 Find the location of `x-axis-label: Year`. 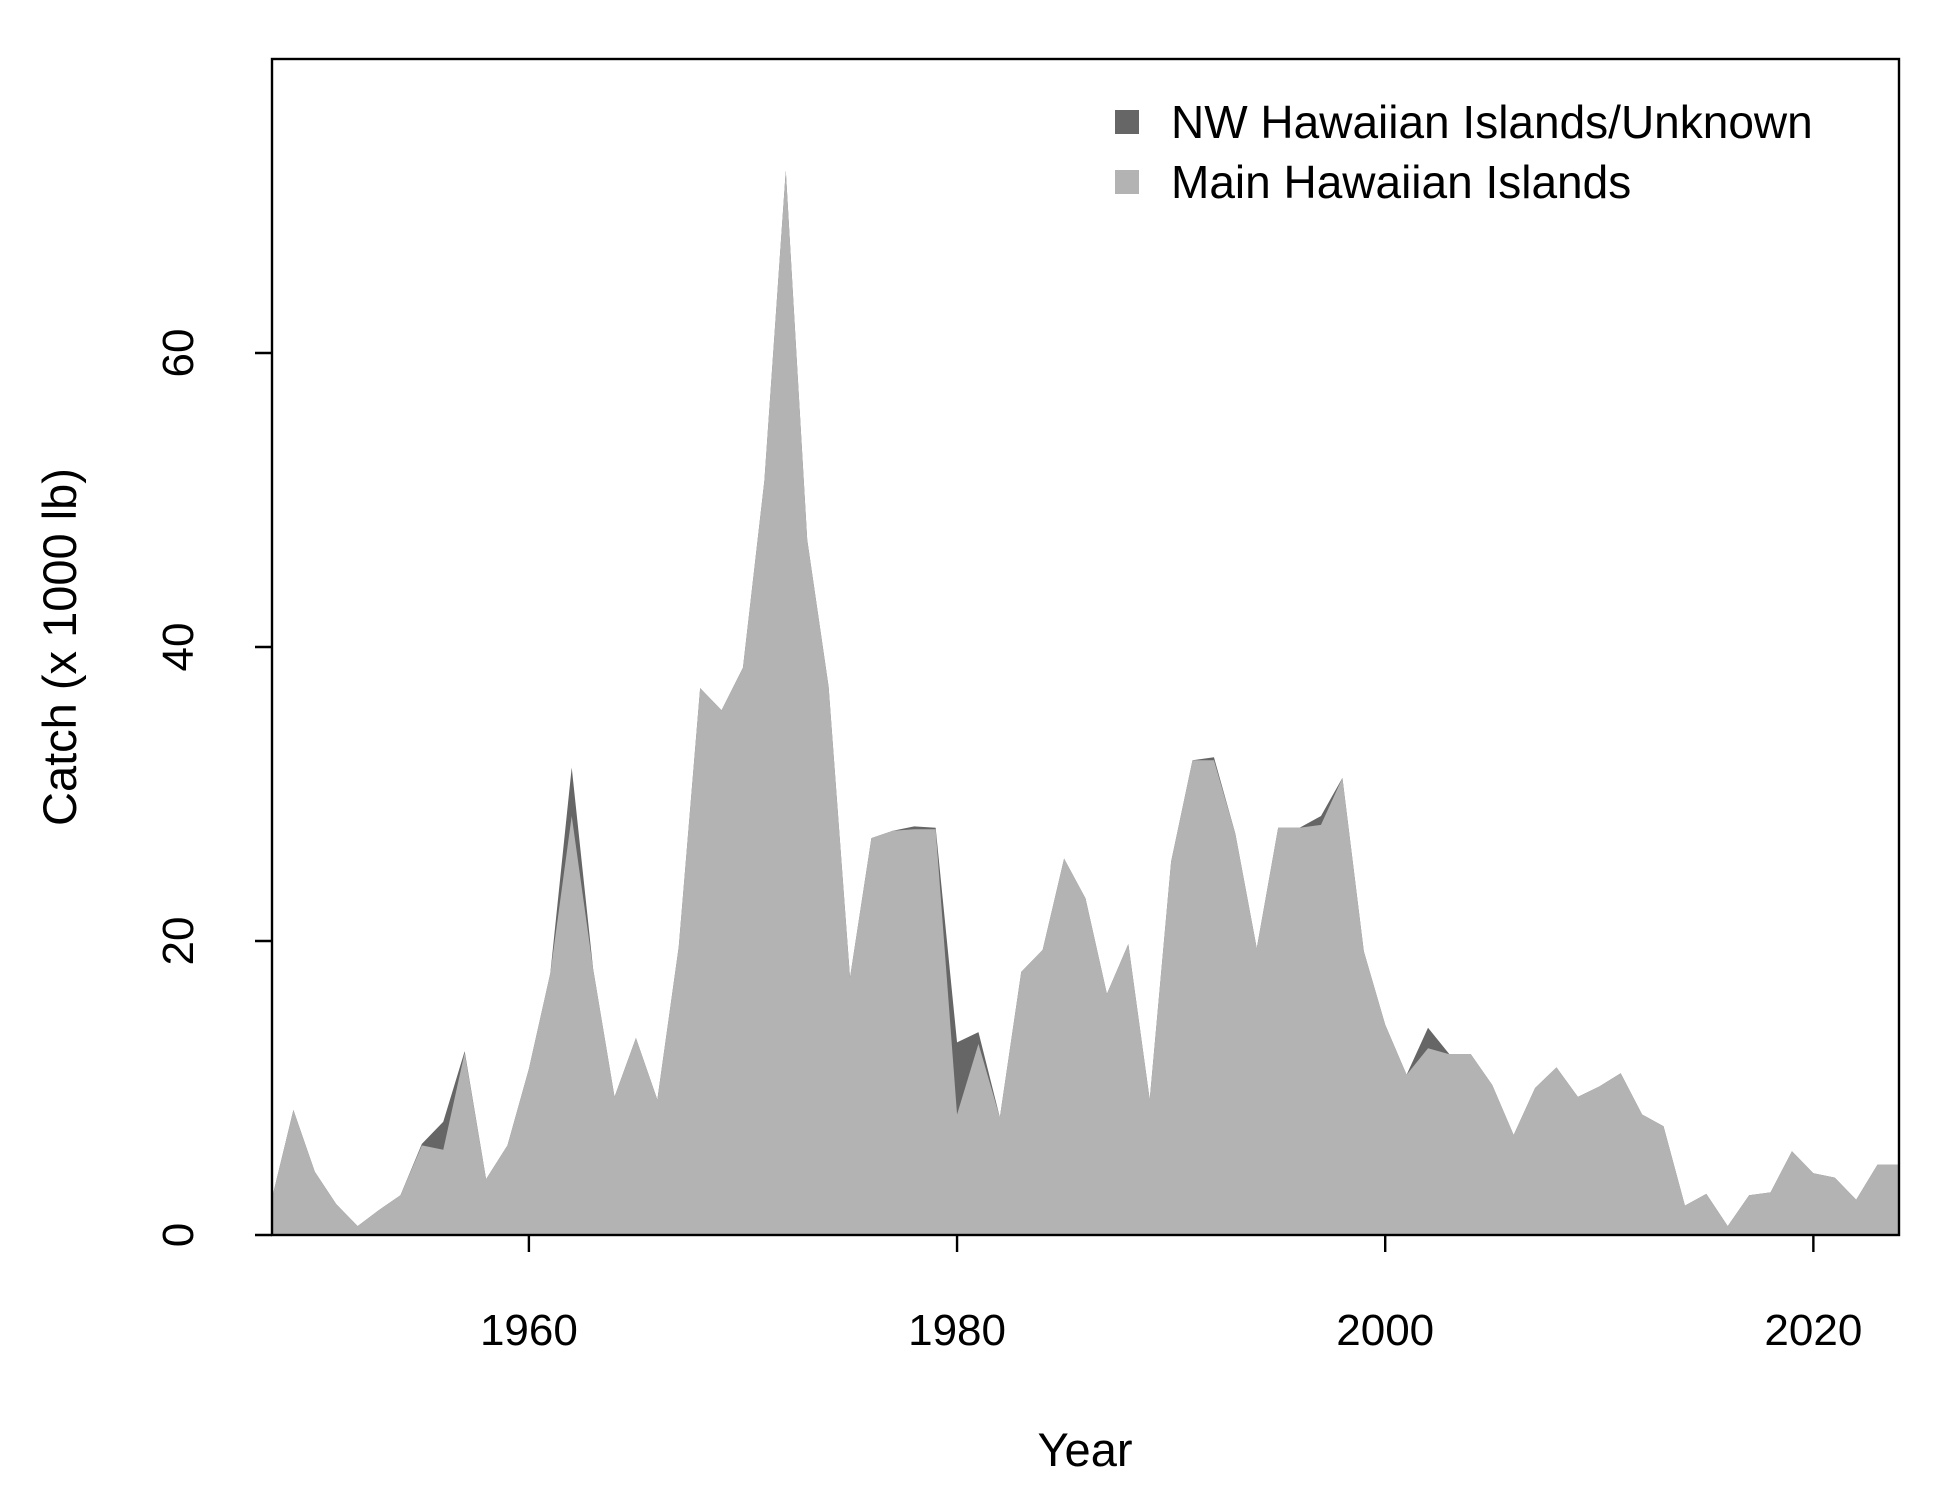

x-axis-label: Year is located at coordinates (1085, 1449).